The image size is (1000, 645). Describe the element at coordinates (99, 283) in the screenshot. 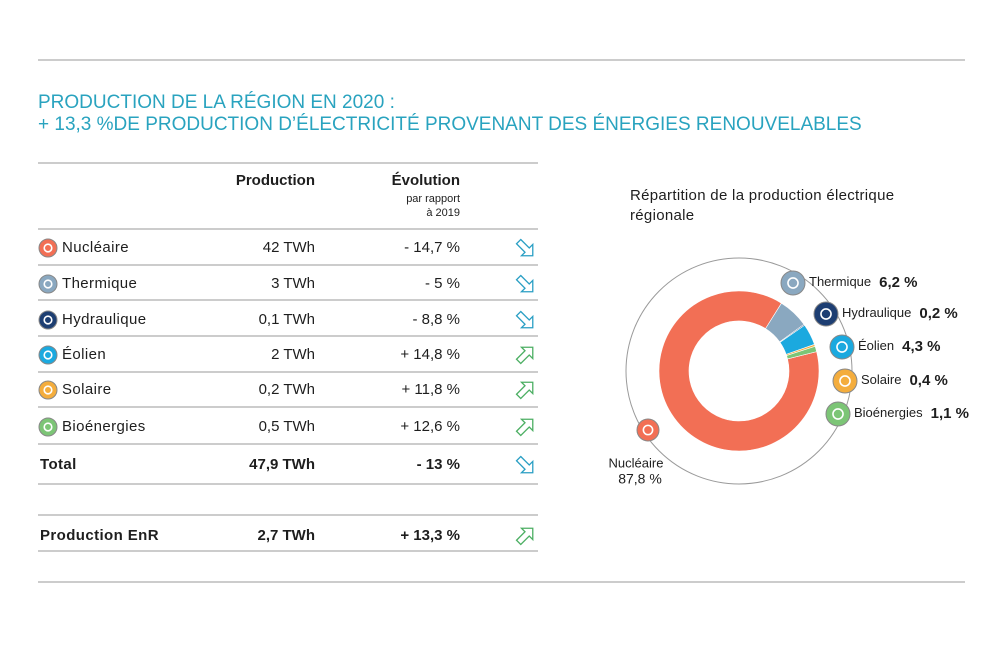

I see `row-label: Thermique` at that location.